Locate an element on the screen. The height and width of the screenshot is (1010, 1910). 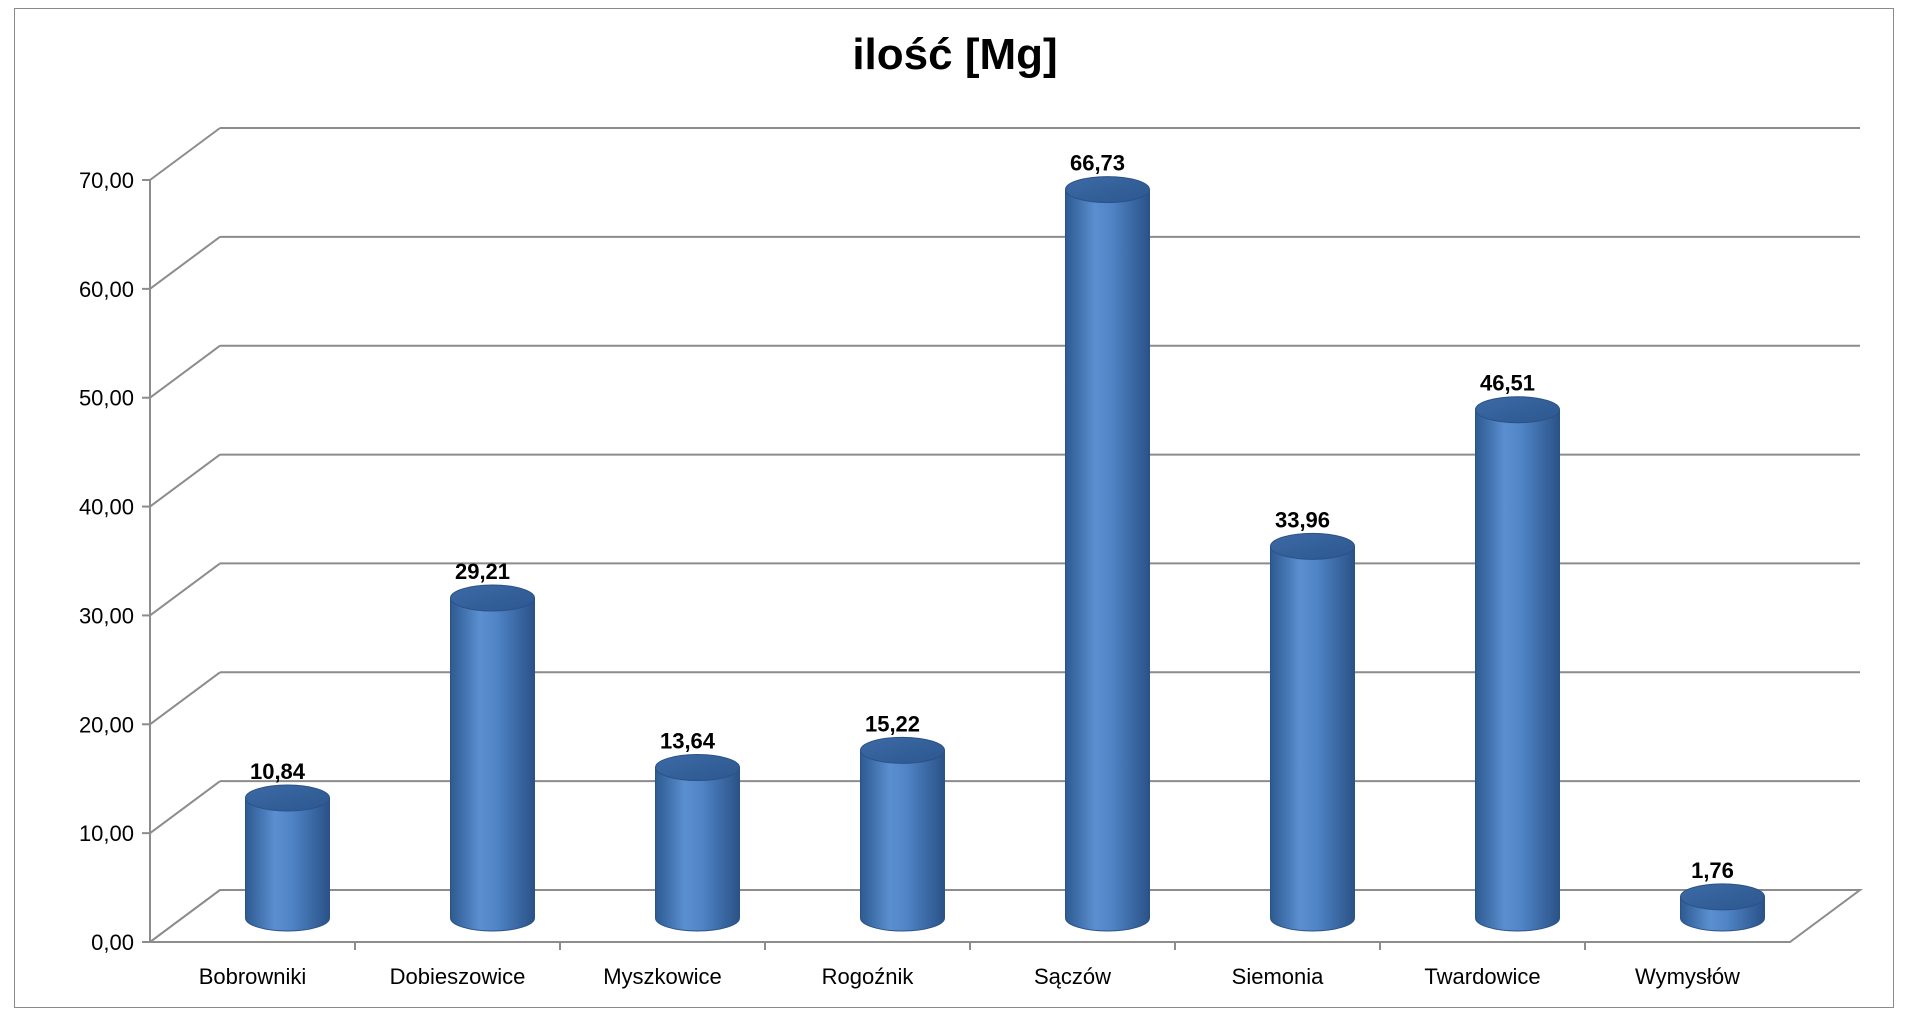
x-tick-label: Dobieszowice is located at coordinates (458, 976).